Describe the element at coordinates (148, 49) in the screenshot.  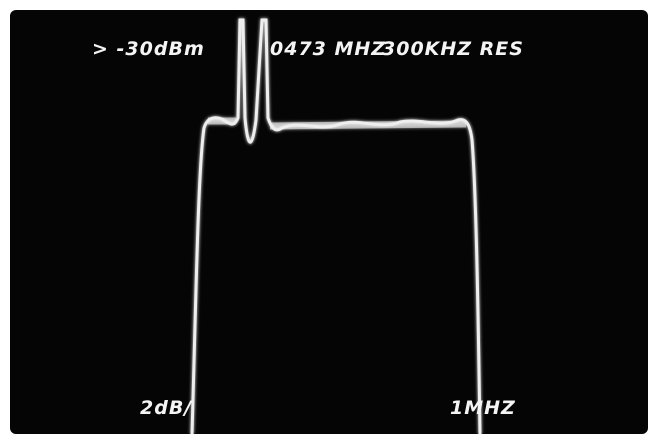
I see `reference-level: > -30dBm` at that location.